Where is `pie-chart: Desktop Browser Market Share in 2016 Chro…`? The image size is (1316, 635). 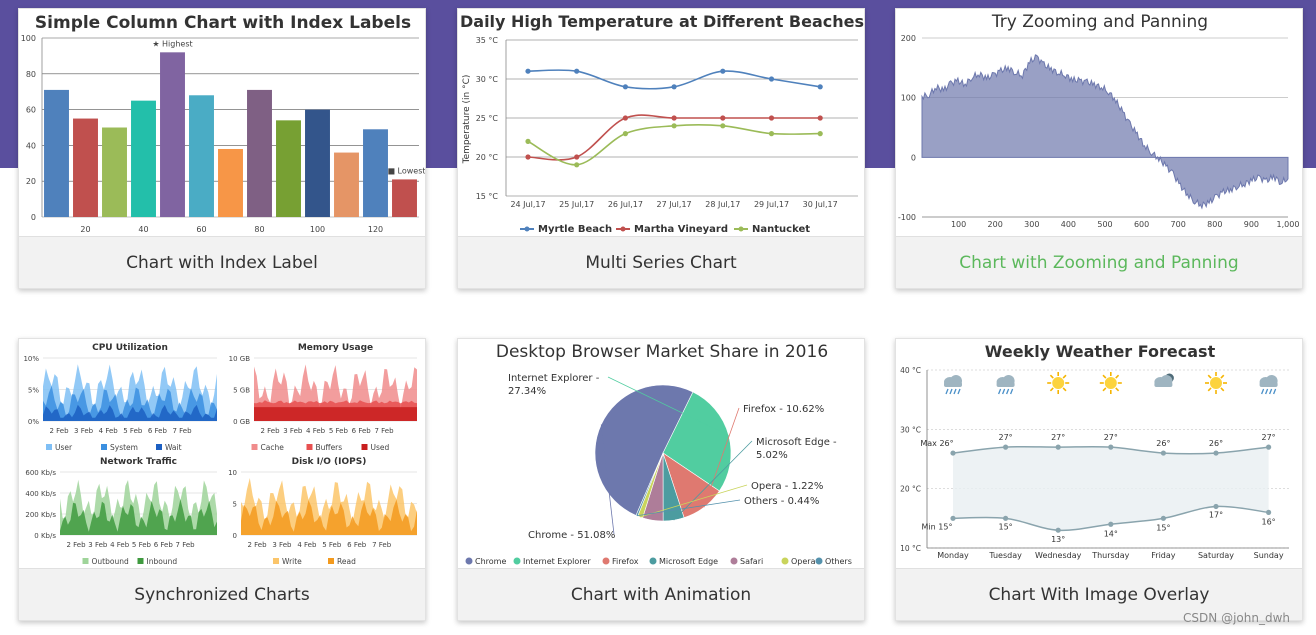 pie-chart: Desktop Browser Market Share in 2016 Chro… is located at coordinates (658, 454).